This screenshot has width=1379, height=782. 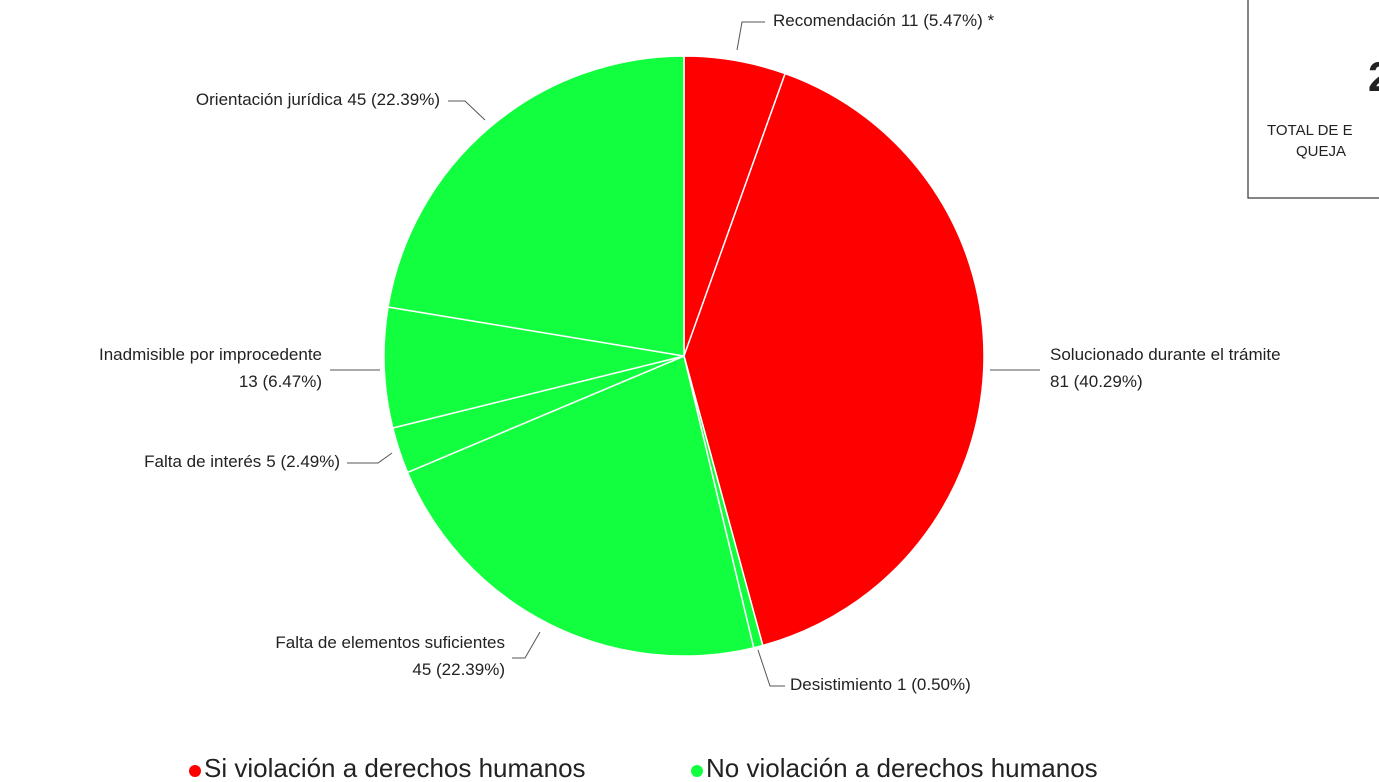 What do you see at coordinates (1321, 151) in the screenshot?
I see `summary-line: QUEJA` at bounding box center [1321, 151].